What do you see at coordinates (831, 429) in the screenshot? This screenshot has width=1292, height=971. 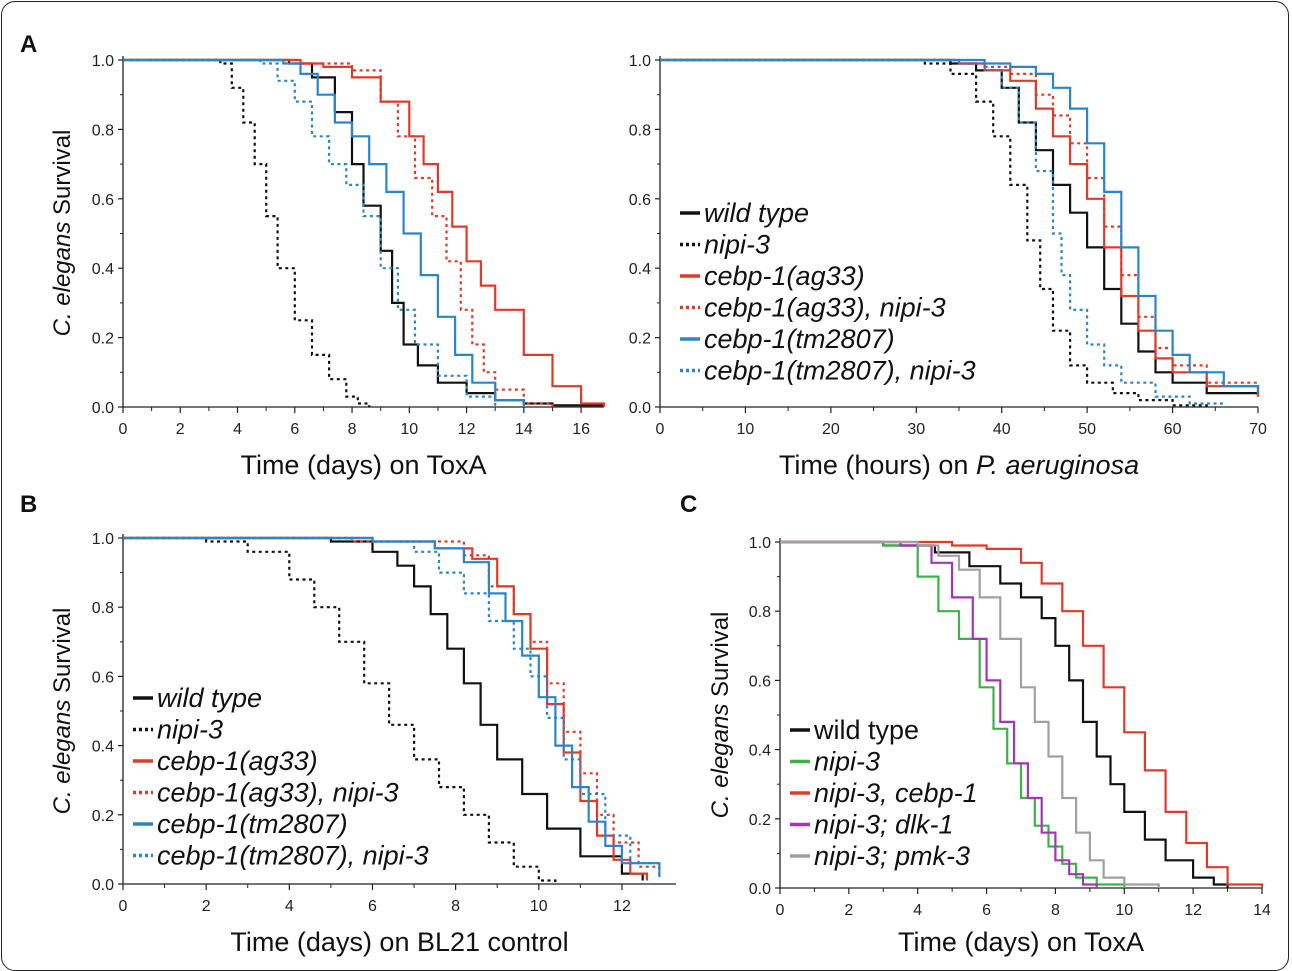 I see `x-tick-label: 20` at bounding box center [831, 429].